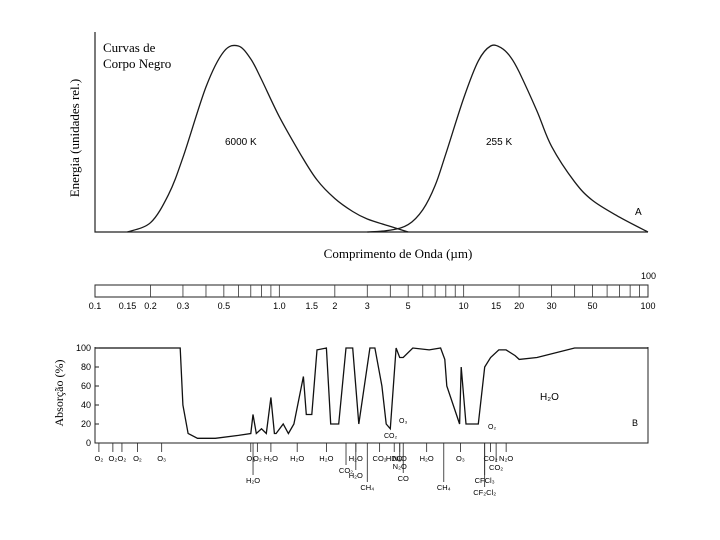  Describe the element at coordinates (279, 306) in the screenshot. I see `scale-tick-label: 1.0` at that location.